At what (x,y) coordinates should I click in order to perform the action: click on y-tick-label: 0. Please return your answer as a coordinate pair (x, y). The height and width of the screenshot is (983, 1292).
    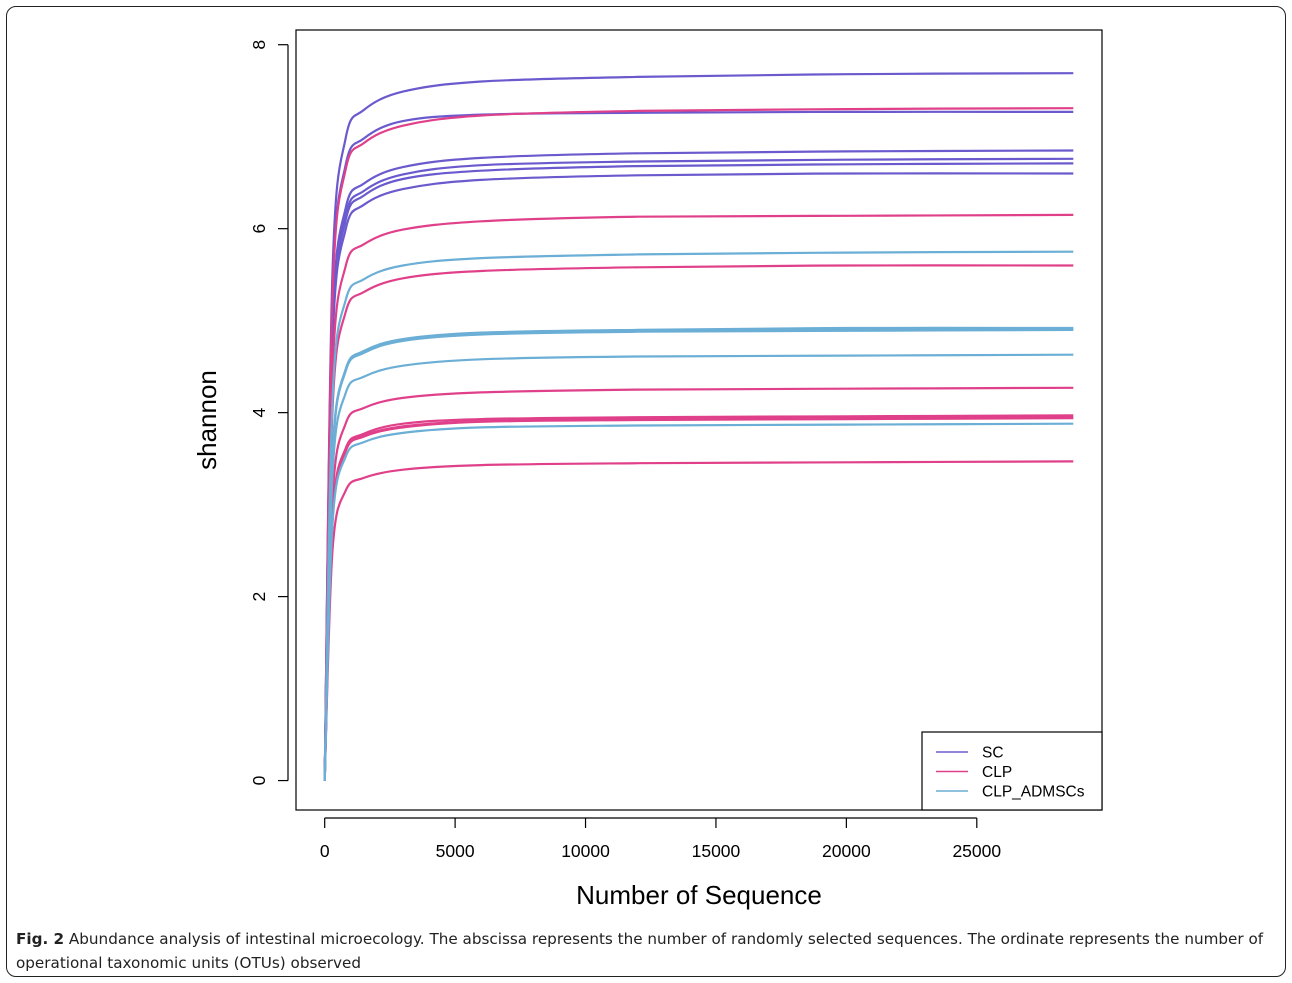
    Looking at the image, I should click on (259, 780).